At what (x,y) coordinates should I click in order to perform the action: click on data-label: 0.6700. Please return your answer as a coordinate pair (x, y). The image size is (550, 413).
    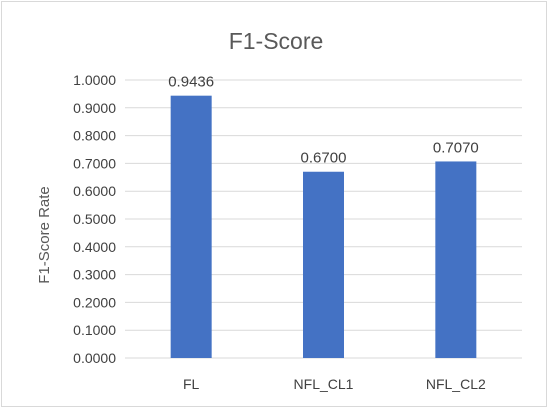
    Looking at the image, I should click on (324, 158).